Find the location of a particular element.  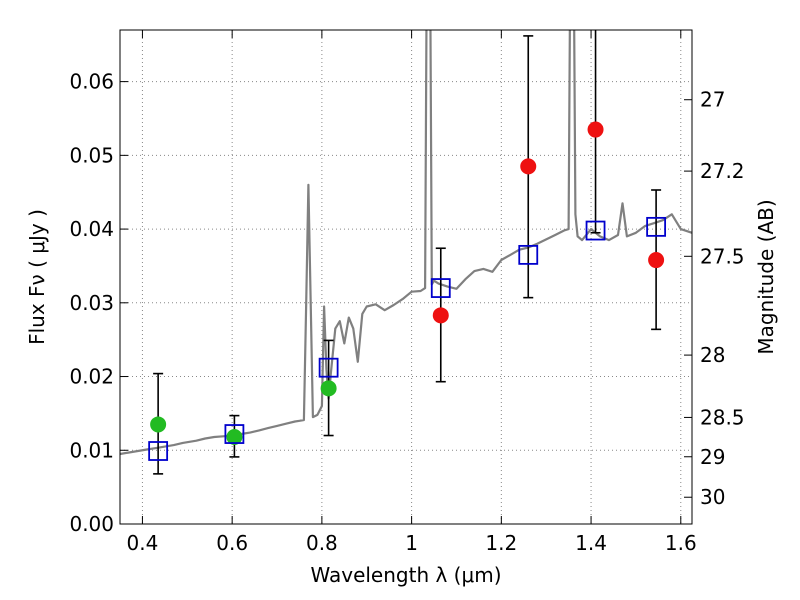

x-tick-label: 0.8 is located at coordinates (322, 543).